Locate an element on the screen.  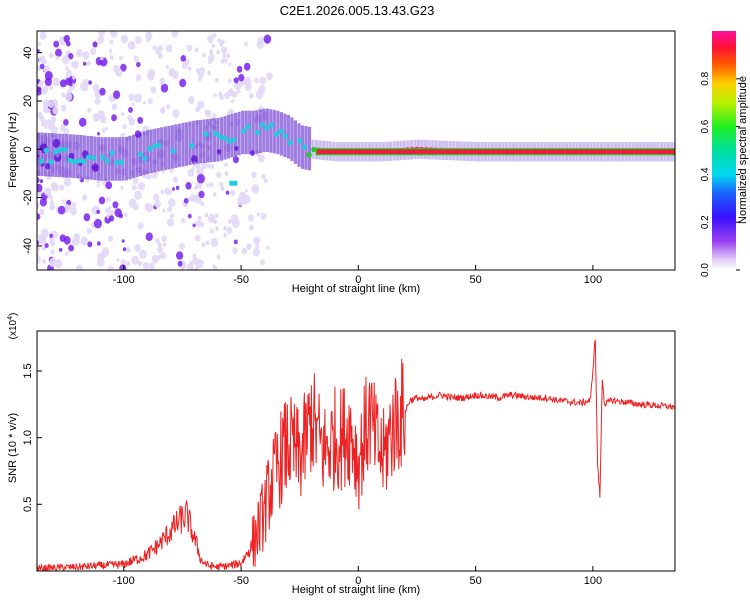
colorbar-tick-label: 0.8 is located at coordinates (705, 78).